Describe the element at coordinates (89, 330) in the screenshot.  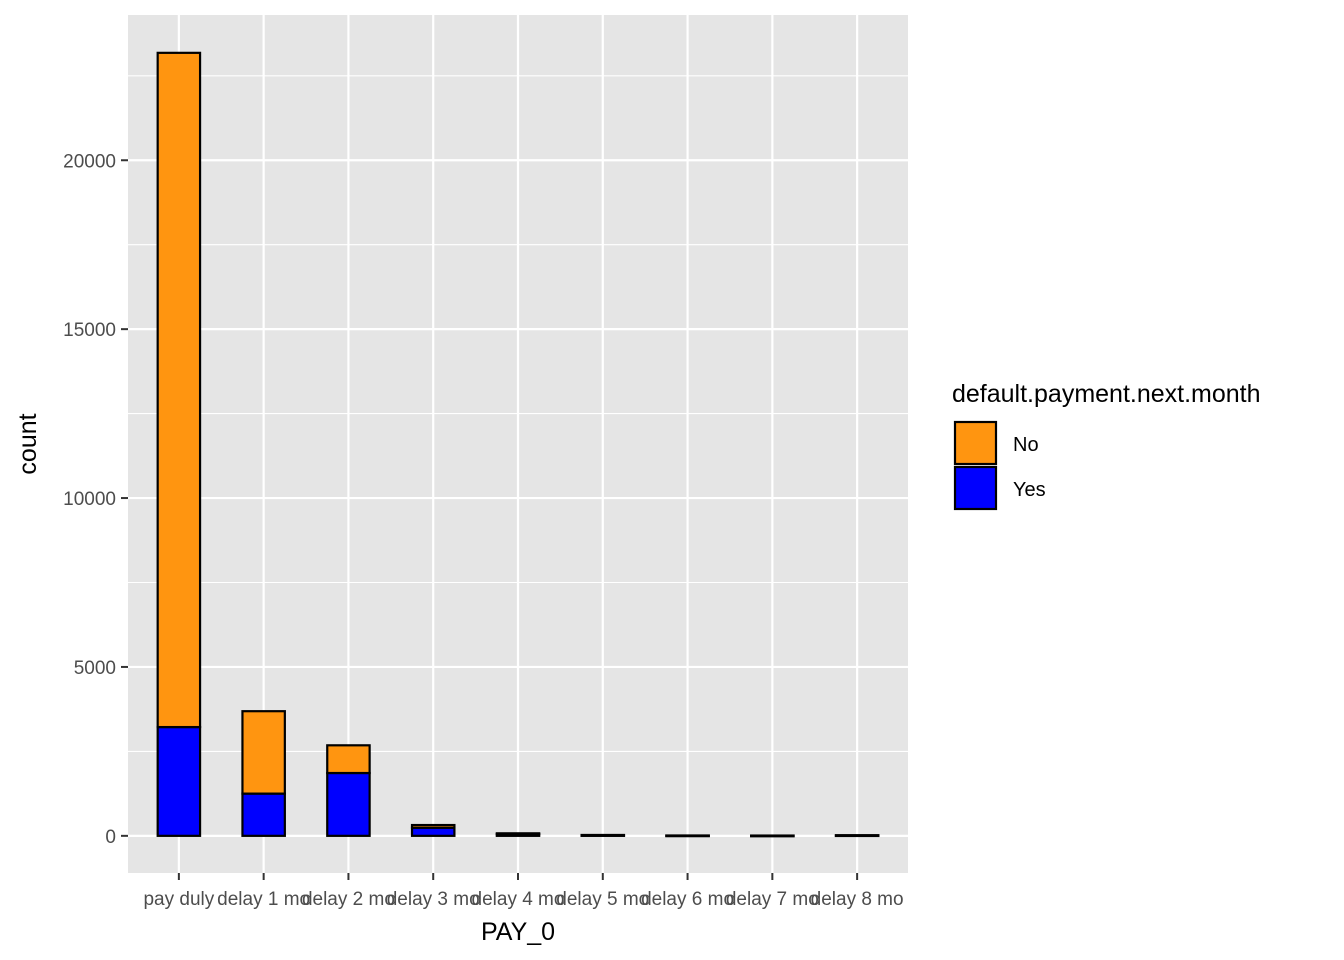
I see `y-tick-label: 15000` at that location.